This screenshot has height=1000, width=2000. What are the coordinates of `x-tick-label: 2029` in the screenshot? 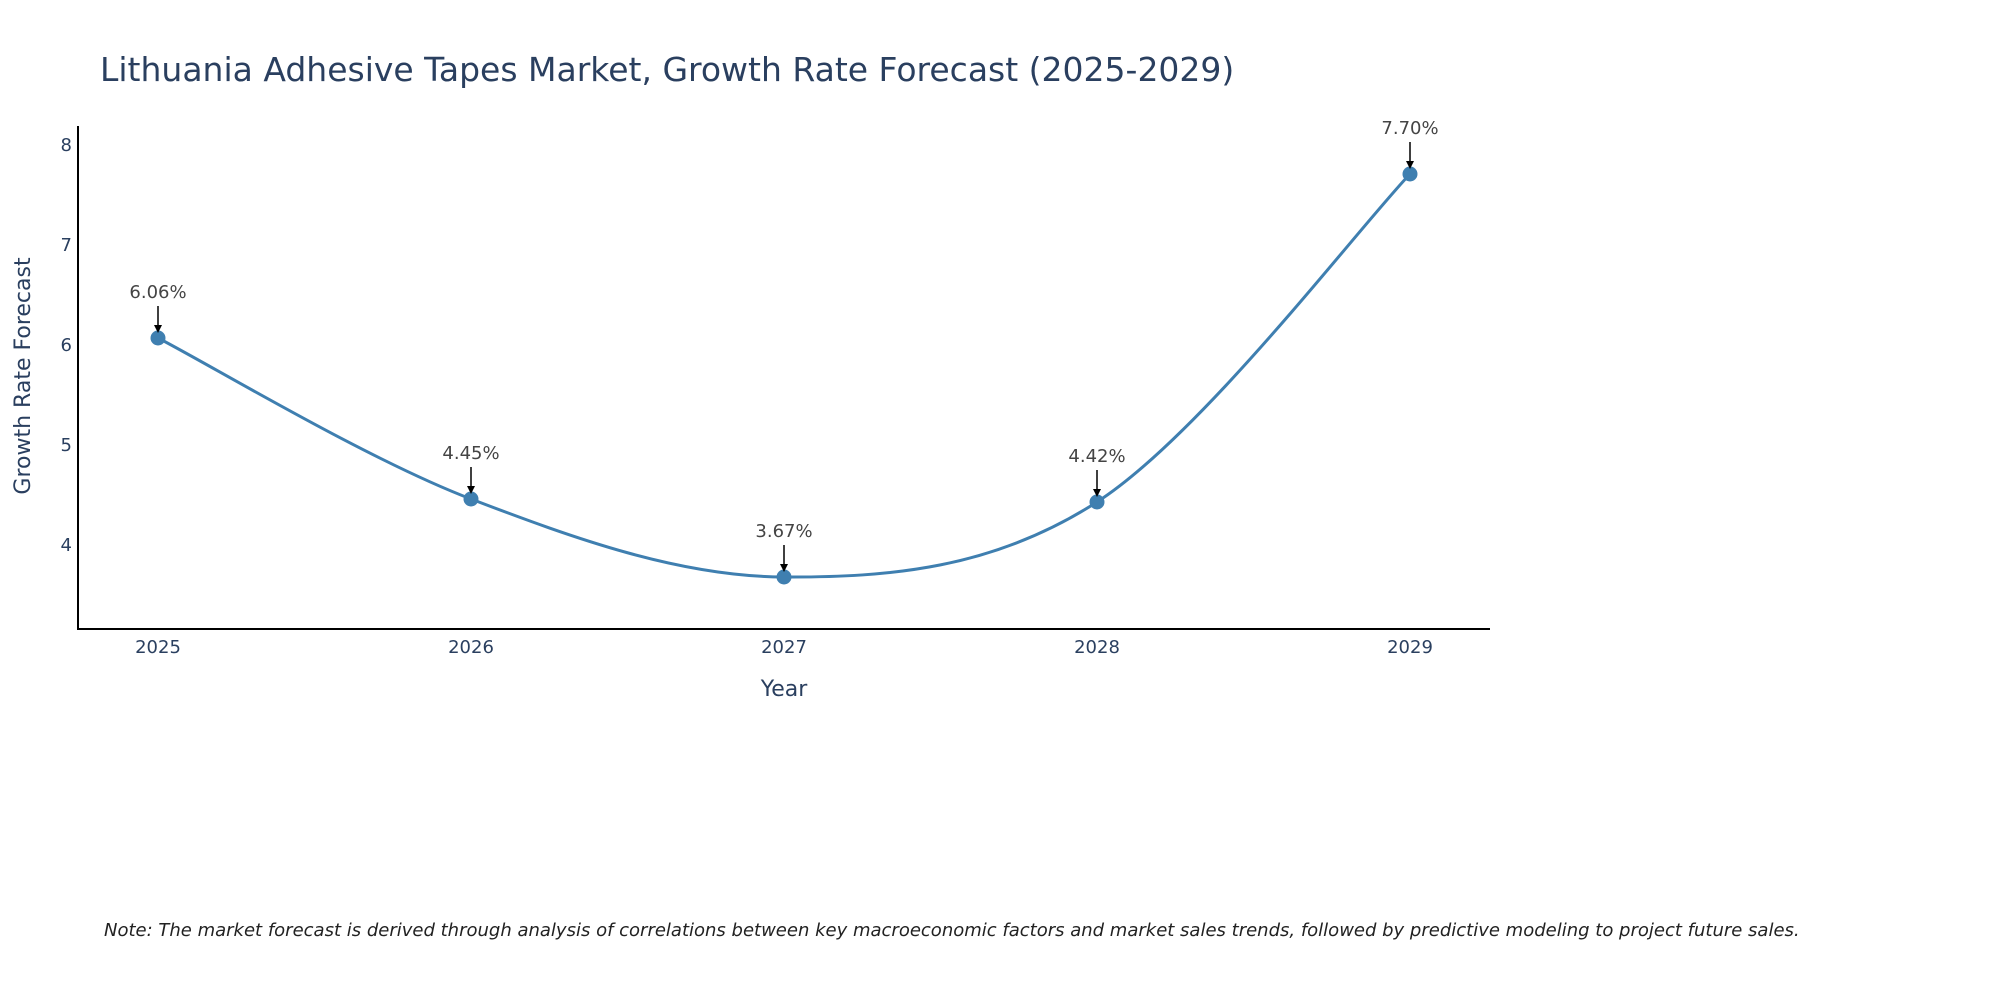 It's located at (1410, 647).